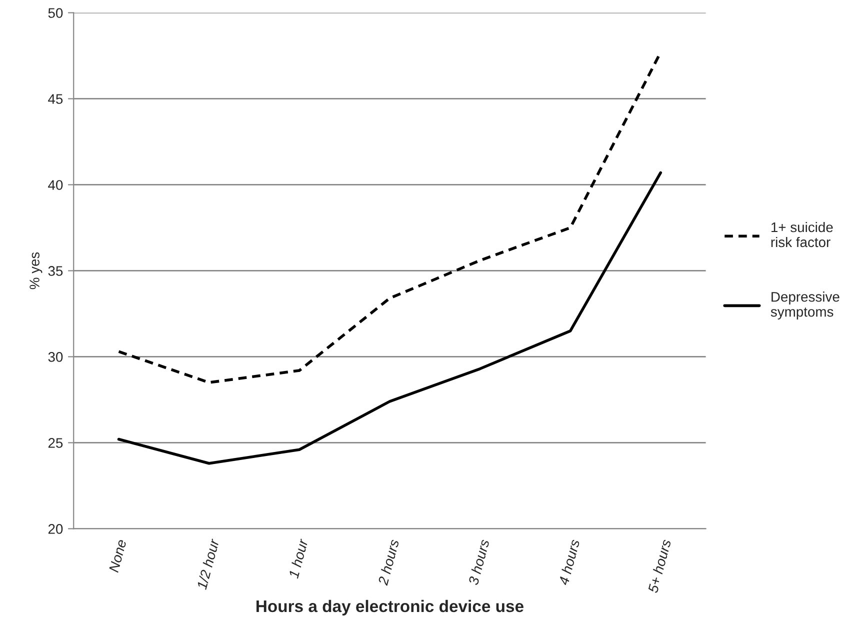 This screenshot has width=866, height=637. What do you see at coordinates (36, 271) in the screenshot?
I see `y-axis-title: % yes` at bounding box center [36, 271].